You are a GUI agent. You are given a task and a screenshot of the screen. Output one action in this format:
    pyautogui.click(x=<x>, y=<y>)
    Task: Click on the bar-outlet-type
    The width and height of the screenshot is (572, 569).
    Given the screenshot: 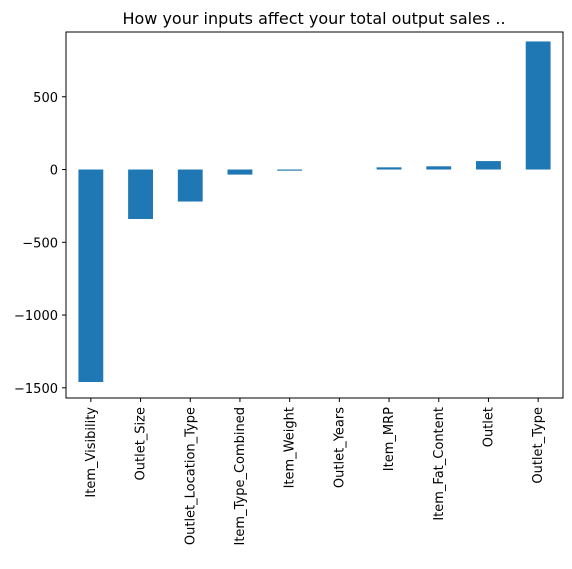 What is the action you would take?
    pyautogui.click(x=538, y=105)
    